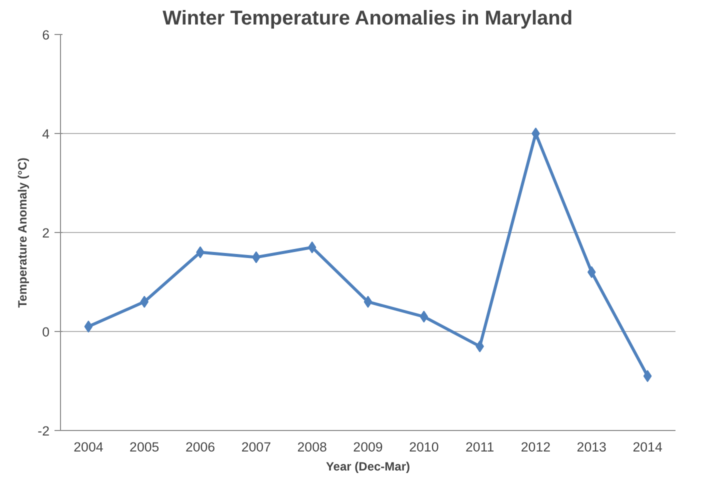  Describe the element at coordinates (535, 447) in the screenshot. I see `x-tick-label: 2012` at that location.